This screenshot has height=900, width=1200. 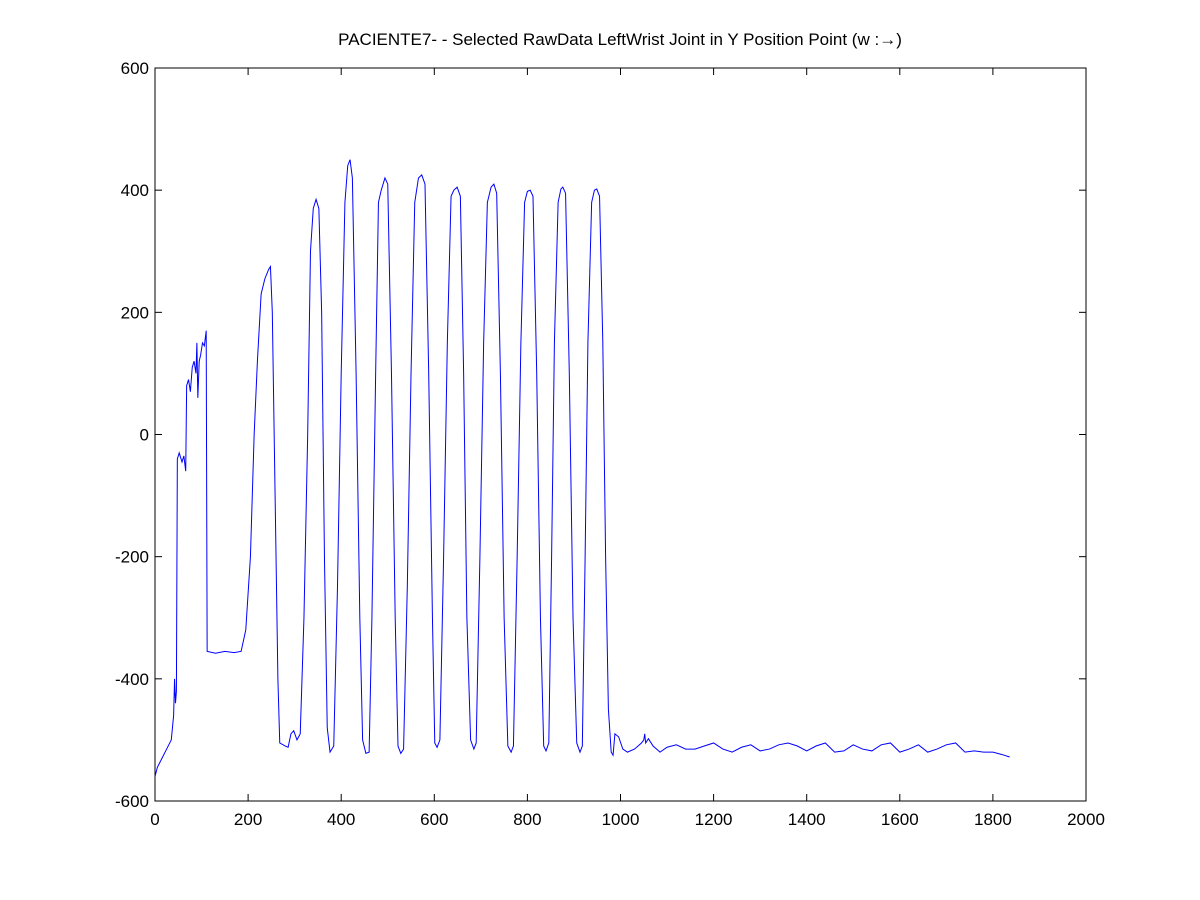 What do you see at coordinates (135, 190) in the screenshot?
I see `y-tick-label: 400` at bounding box center [135, 190].